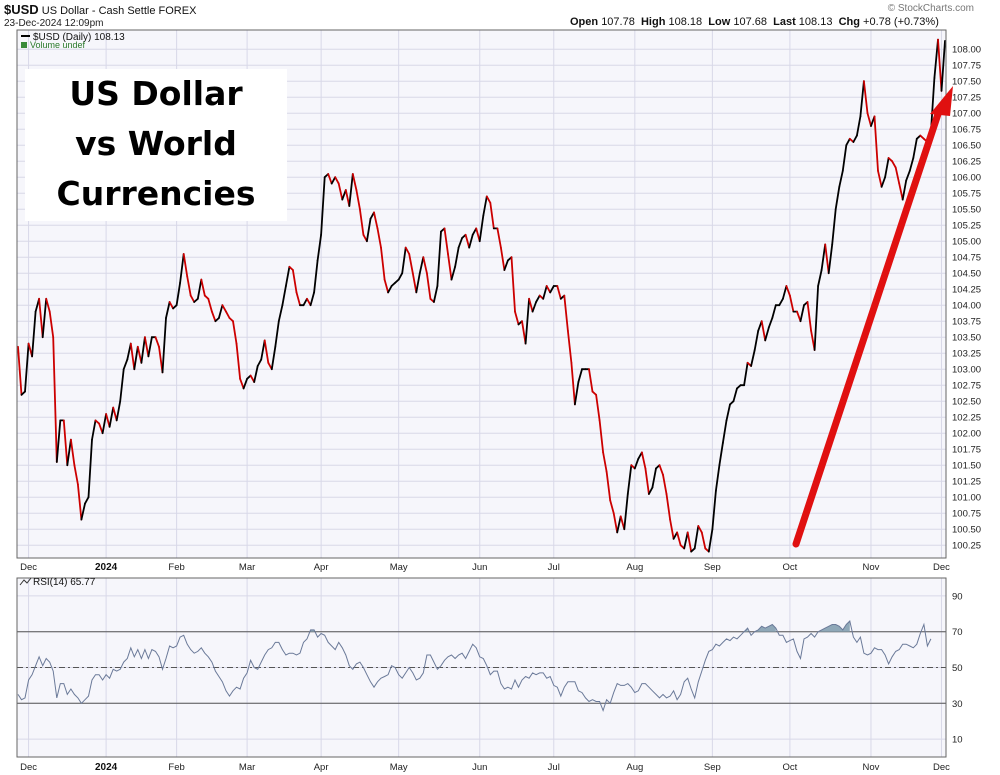 This screenshot has height=775, width=1000. Describe the element at coordinates (966, 482) in the screenshot. I see `price-tick-label: 101.25` at that location.